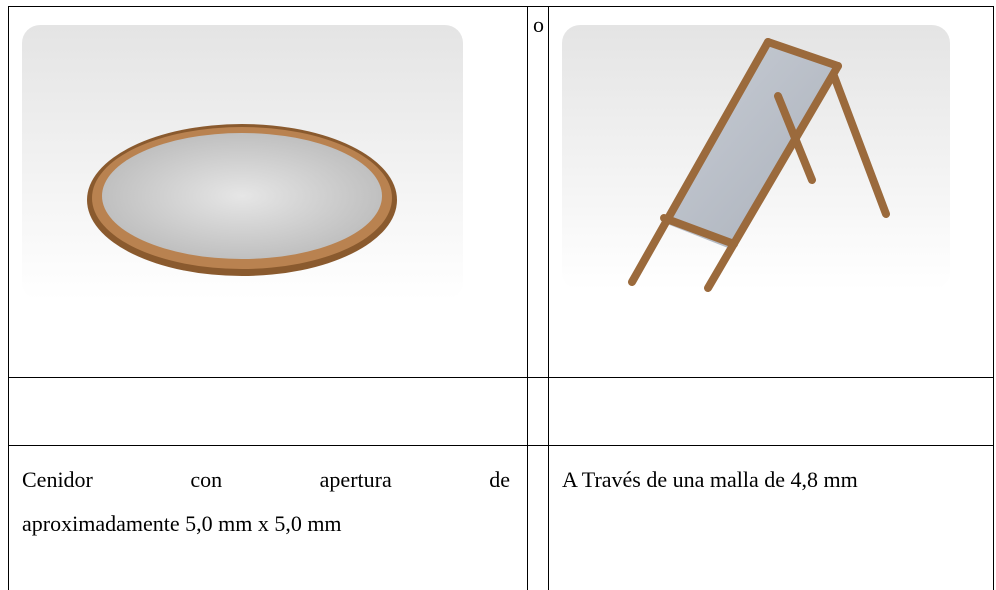 This screenshot has width=996, height=590. I want to click on caption-line: aproximadamente 5,0 mm x 5,0 mm, so click(182, 523).